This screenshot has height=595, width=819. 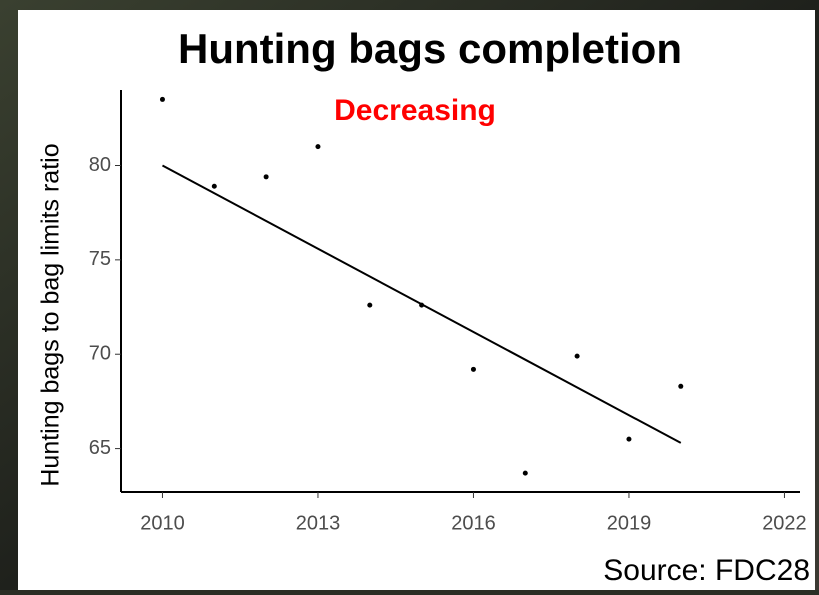 What do you see at coordinates (784, 523) in the screenshot?
I see `x-tick-label: 2022` at bounding box center [784, 523].